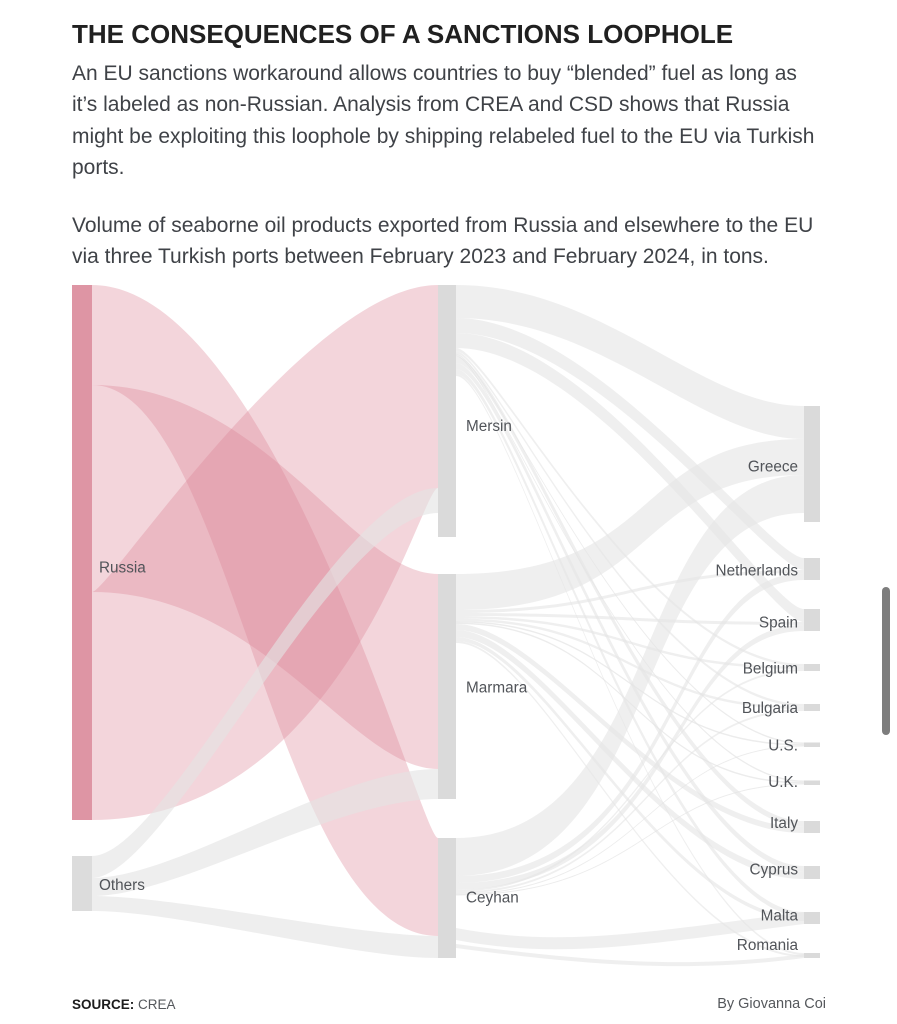  Describe the element at coordinates (773, 467) in the screenshot. I see `svg-text: Greece` at that location.